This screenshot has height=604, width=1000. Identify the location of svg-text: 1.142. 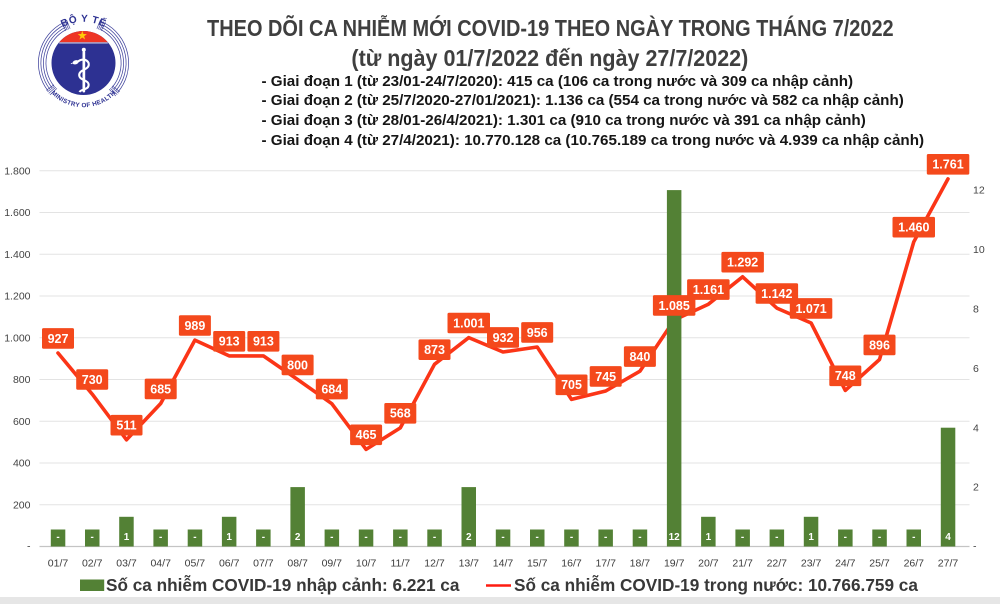
(776, 294).